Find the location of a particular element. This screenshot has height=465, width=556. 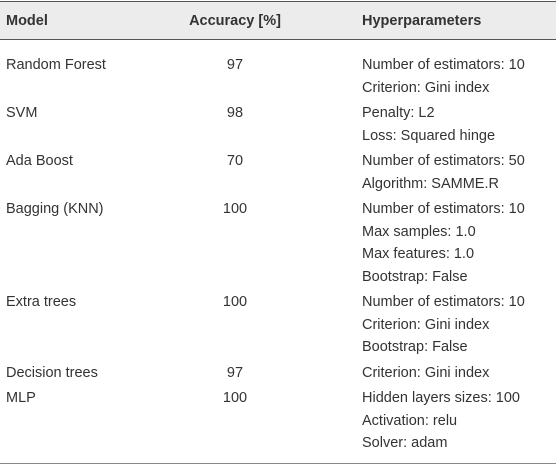

table-header: Model Accuracy [%] Hyperparameters is located at coordinates (278, 20).